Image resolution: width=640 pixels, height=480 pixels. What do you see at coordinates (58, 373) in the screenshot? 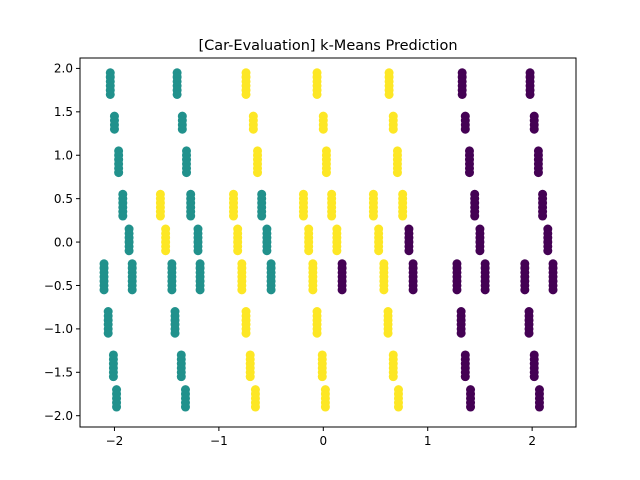
I see `y-tick-label: −1.5` at bounding box center [58, 373].